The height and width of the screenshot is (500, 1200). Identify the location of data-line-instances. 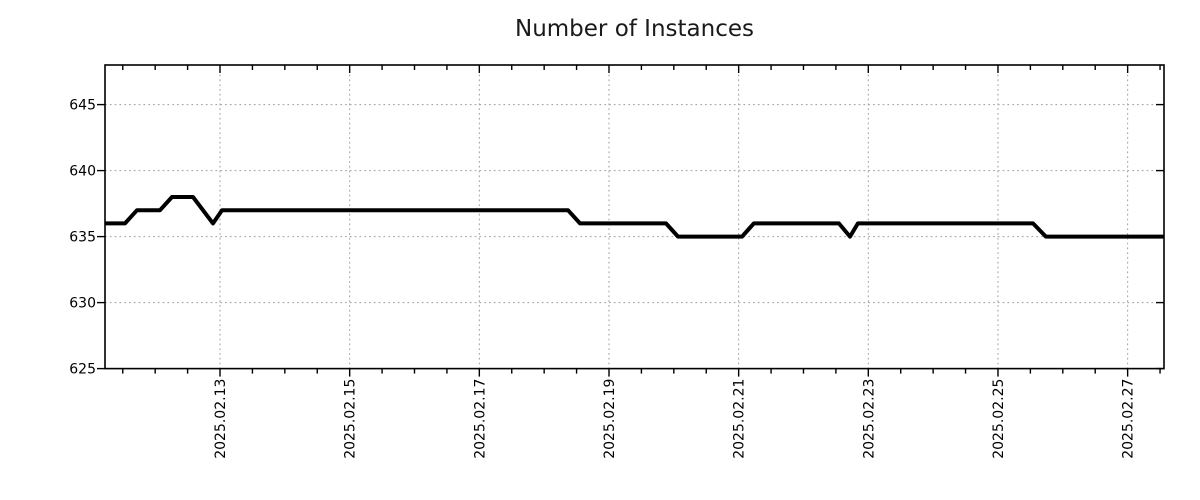
(634, 217).